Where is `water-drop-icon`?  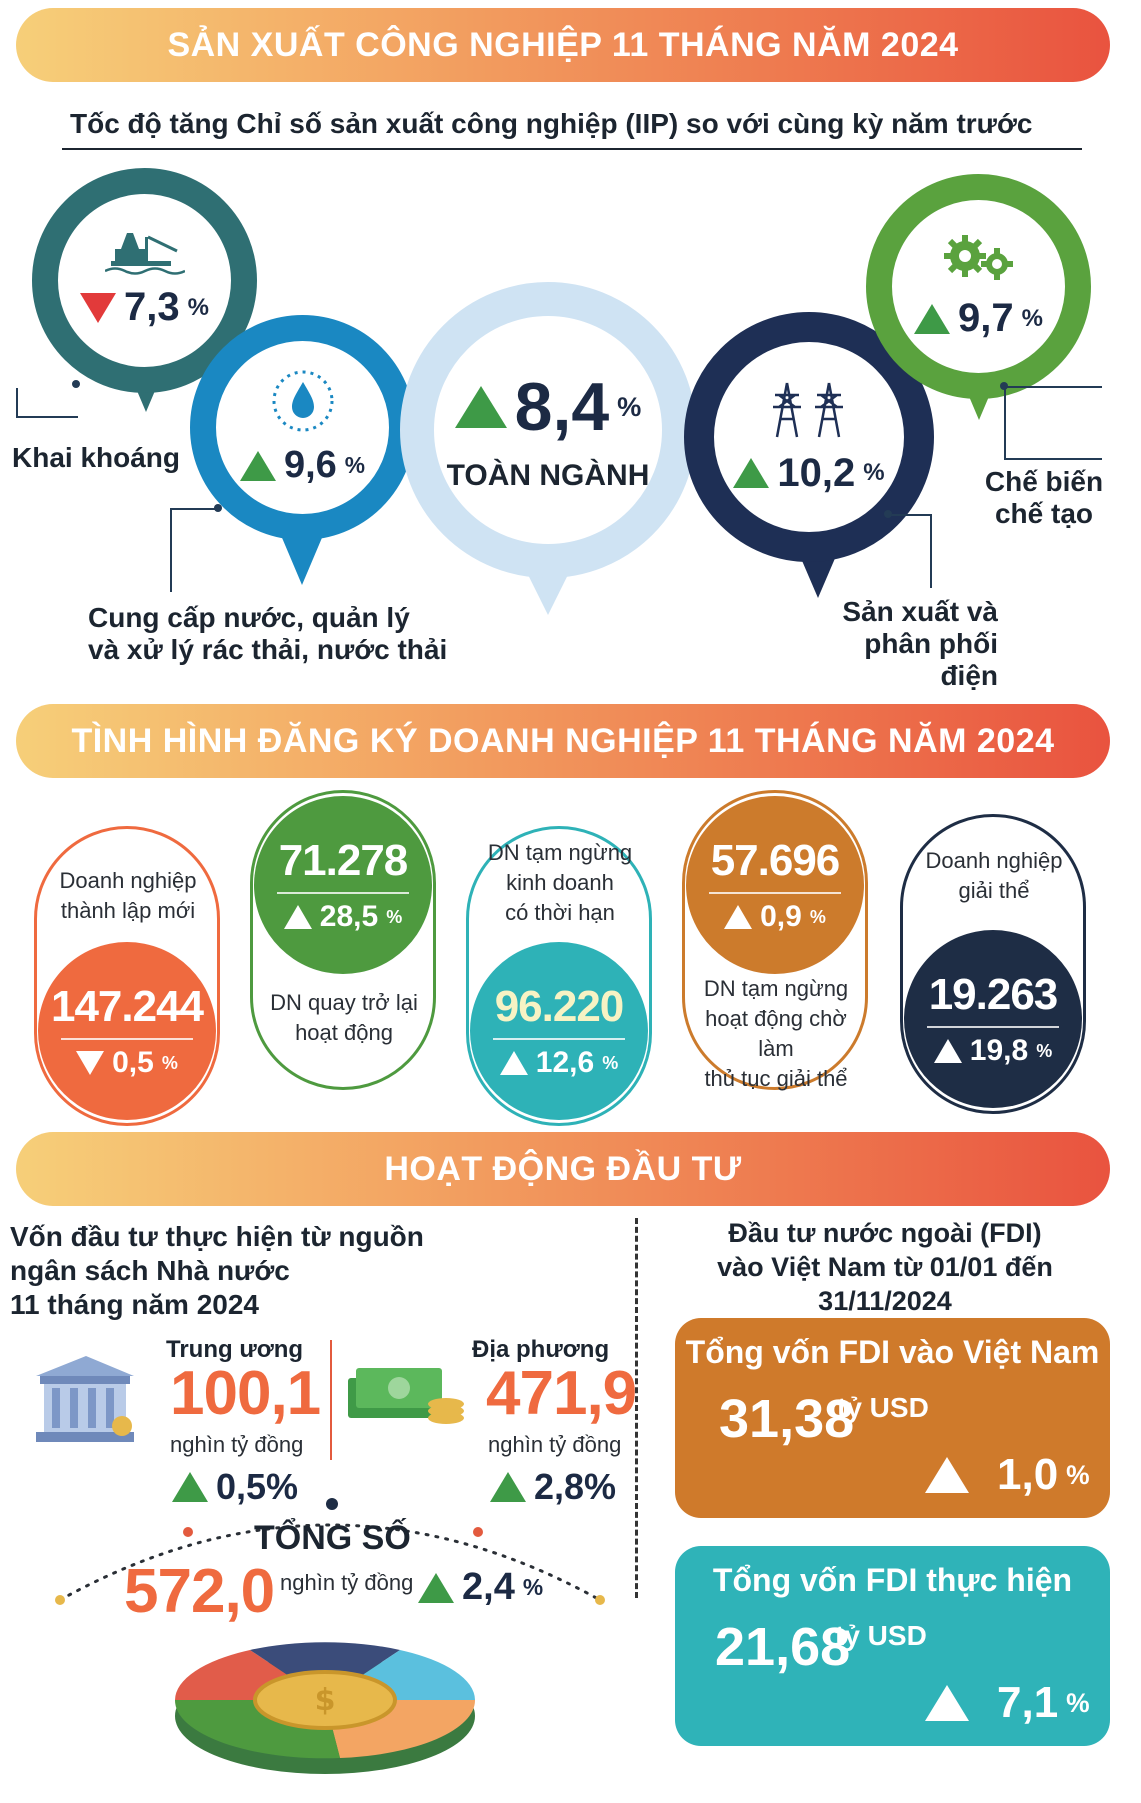 water-drop-icon is located at coordinates (302, 401).